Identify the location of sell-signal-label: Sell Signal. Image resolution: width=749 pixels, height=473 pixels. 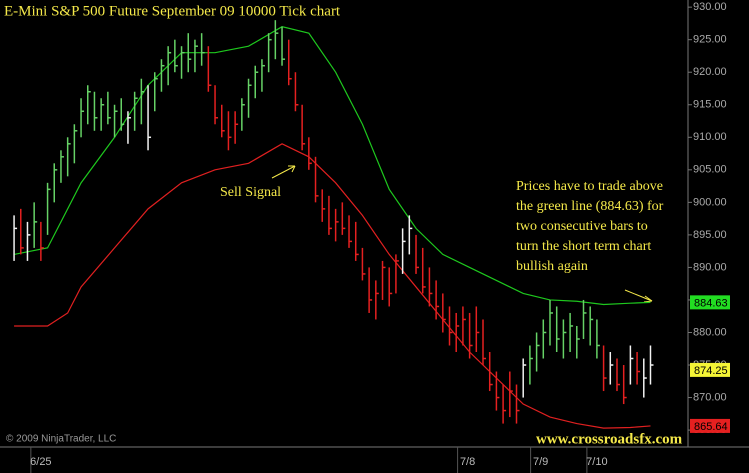
(250, 192).